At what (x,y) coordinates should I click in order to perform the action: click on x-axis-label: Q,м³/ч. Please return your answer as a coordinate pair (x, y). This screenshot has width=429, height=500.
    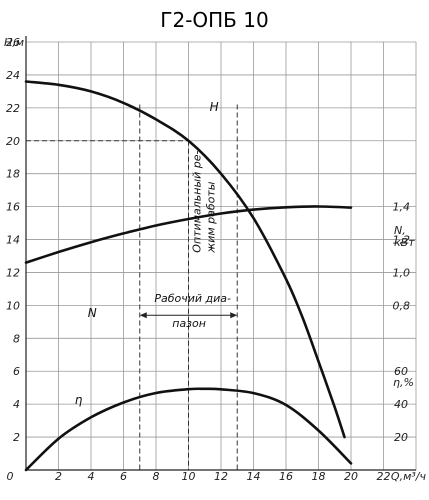
    Looking at the image, I should click on (409, 476).